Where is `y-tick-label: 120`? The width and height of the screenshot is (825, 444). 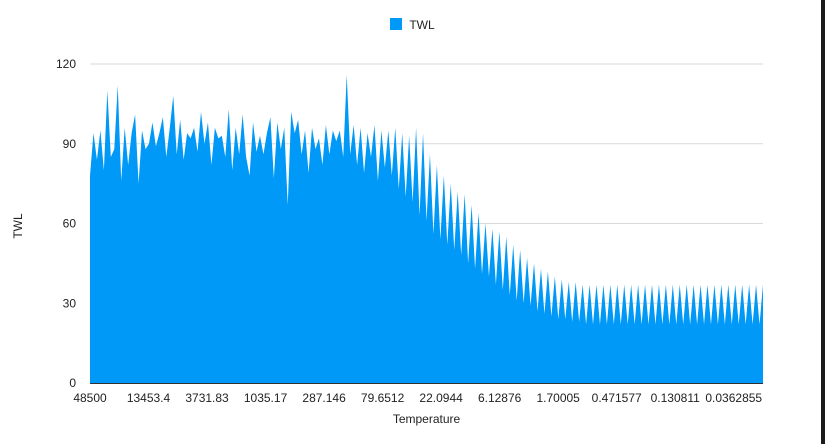 y-tick-label: 120 is located at coordinates (66, 64).